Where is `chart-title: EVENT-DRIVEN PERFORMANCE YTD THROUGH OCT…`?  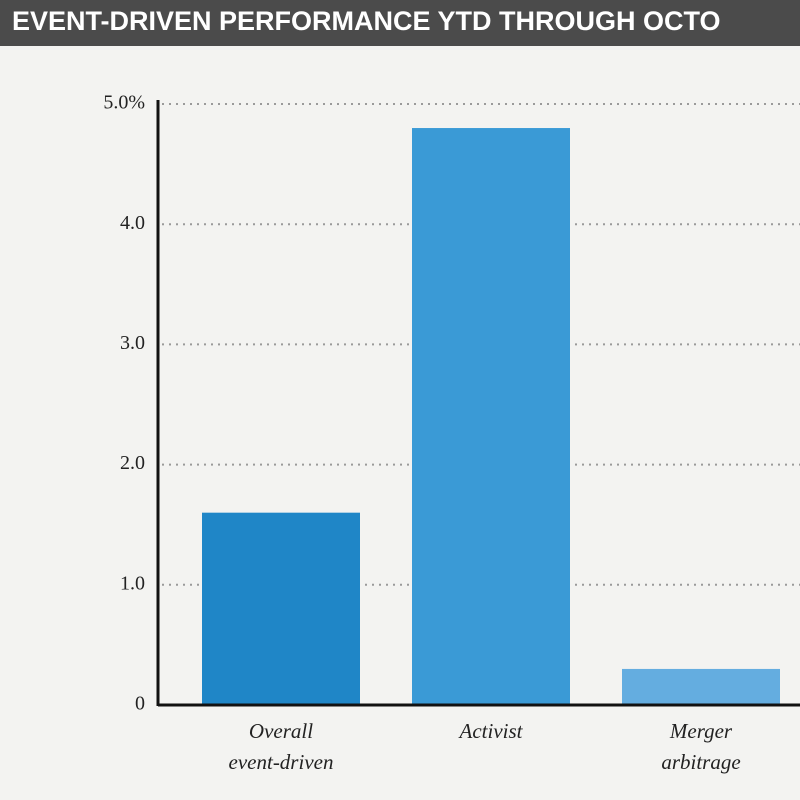 chart-title: EVENT-DRIVEN PERFORMANCE YTD THROUGH OCT… is located at coordinates (366, 21).